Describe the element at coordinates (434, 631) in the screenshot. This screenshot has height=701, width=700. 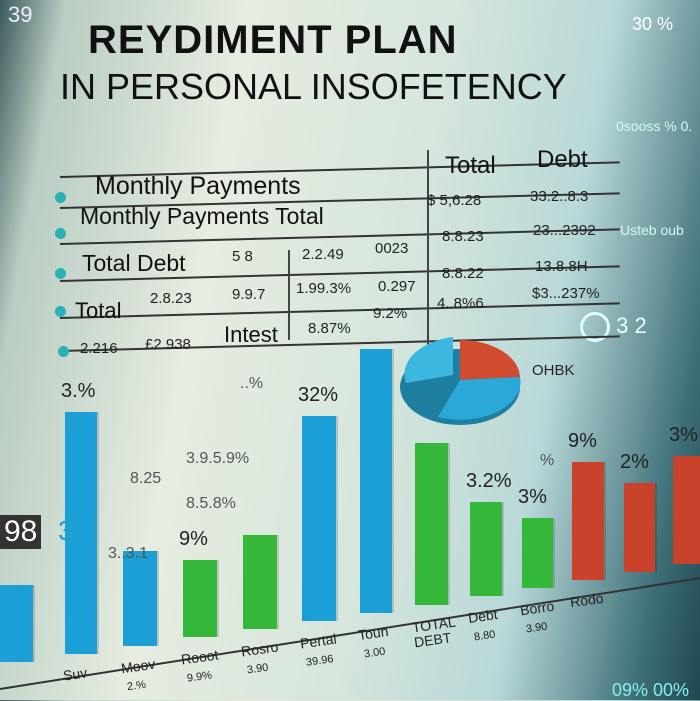
I see `x-tick-label: TOTAL DEBT` at that location.